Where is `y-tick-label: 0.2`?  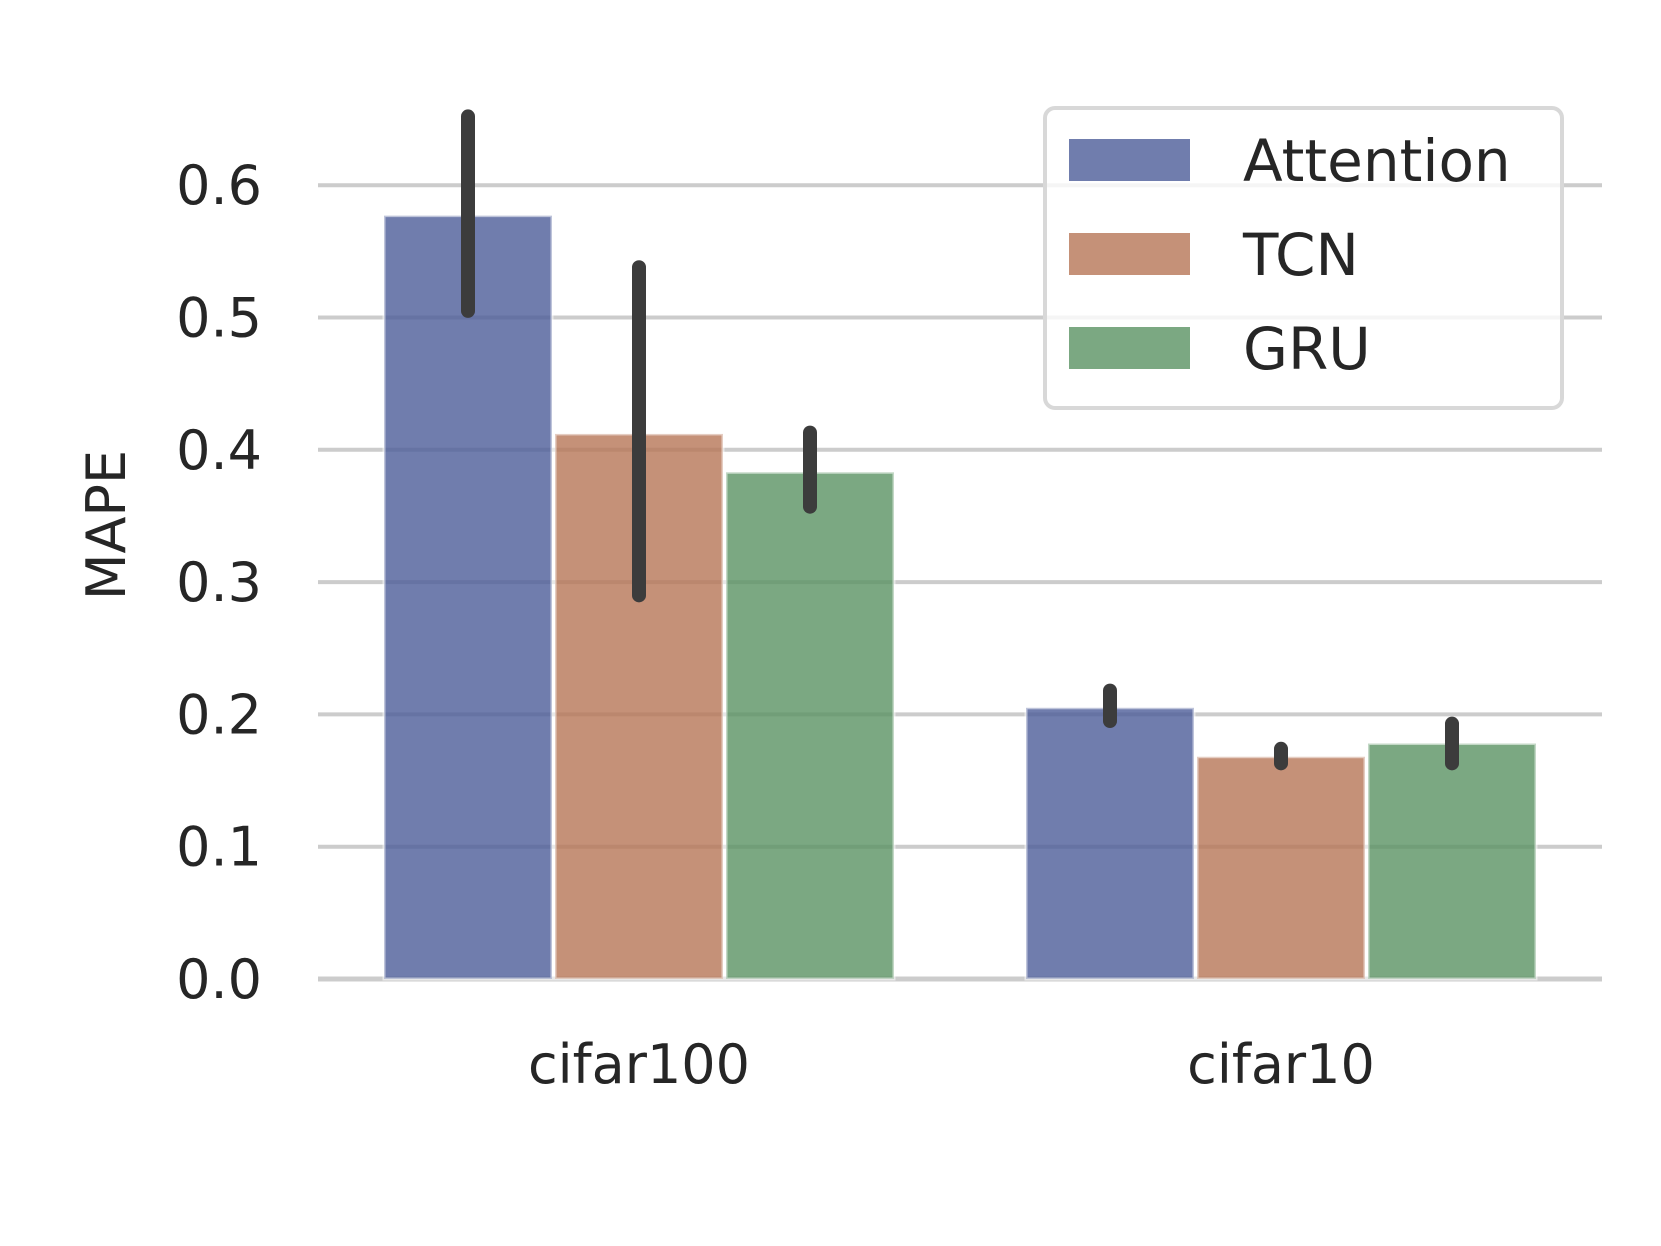 y-tick-label: 0.2 is located at coordinates (219, 714).